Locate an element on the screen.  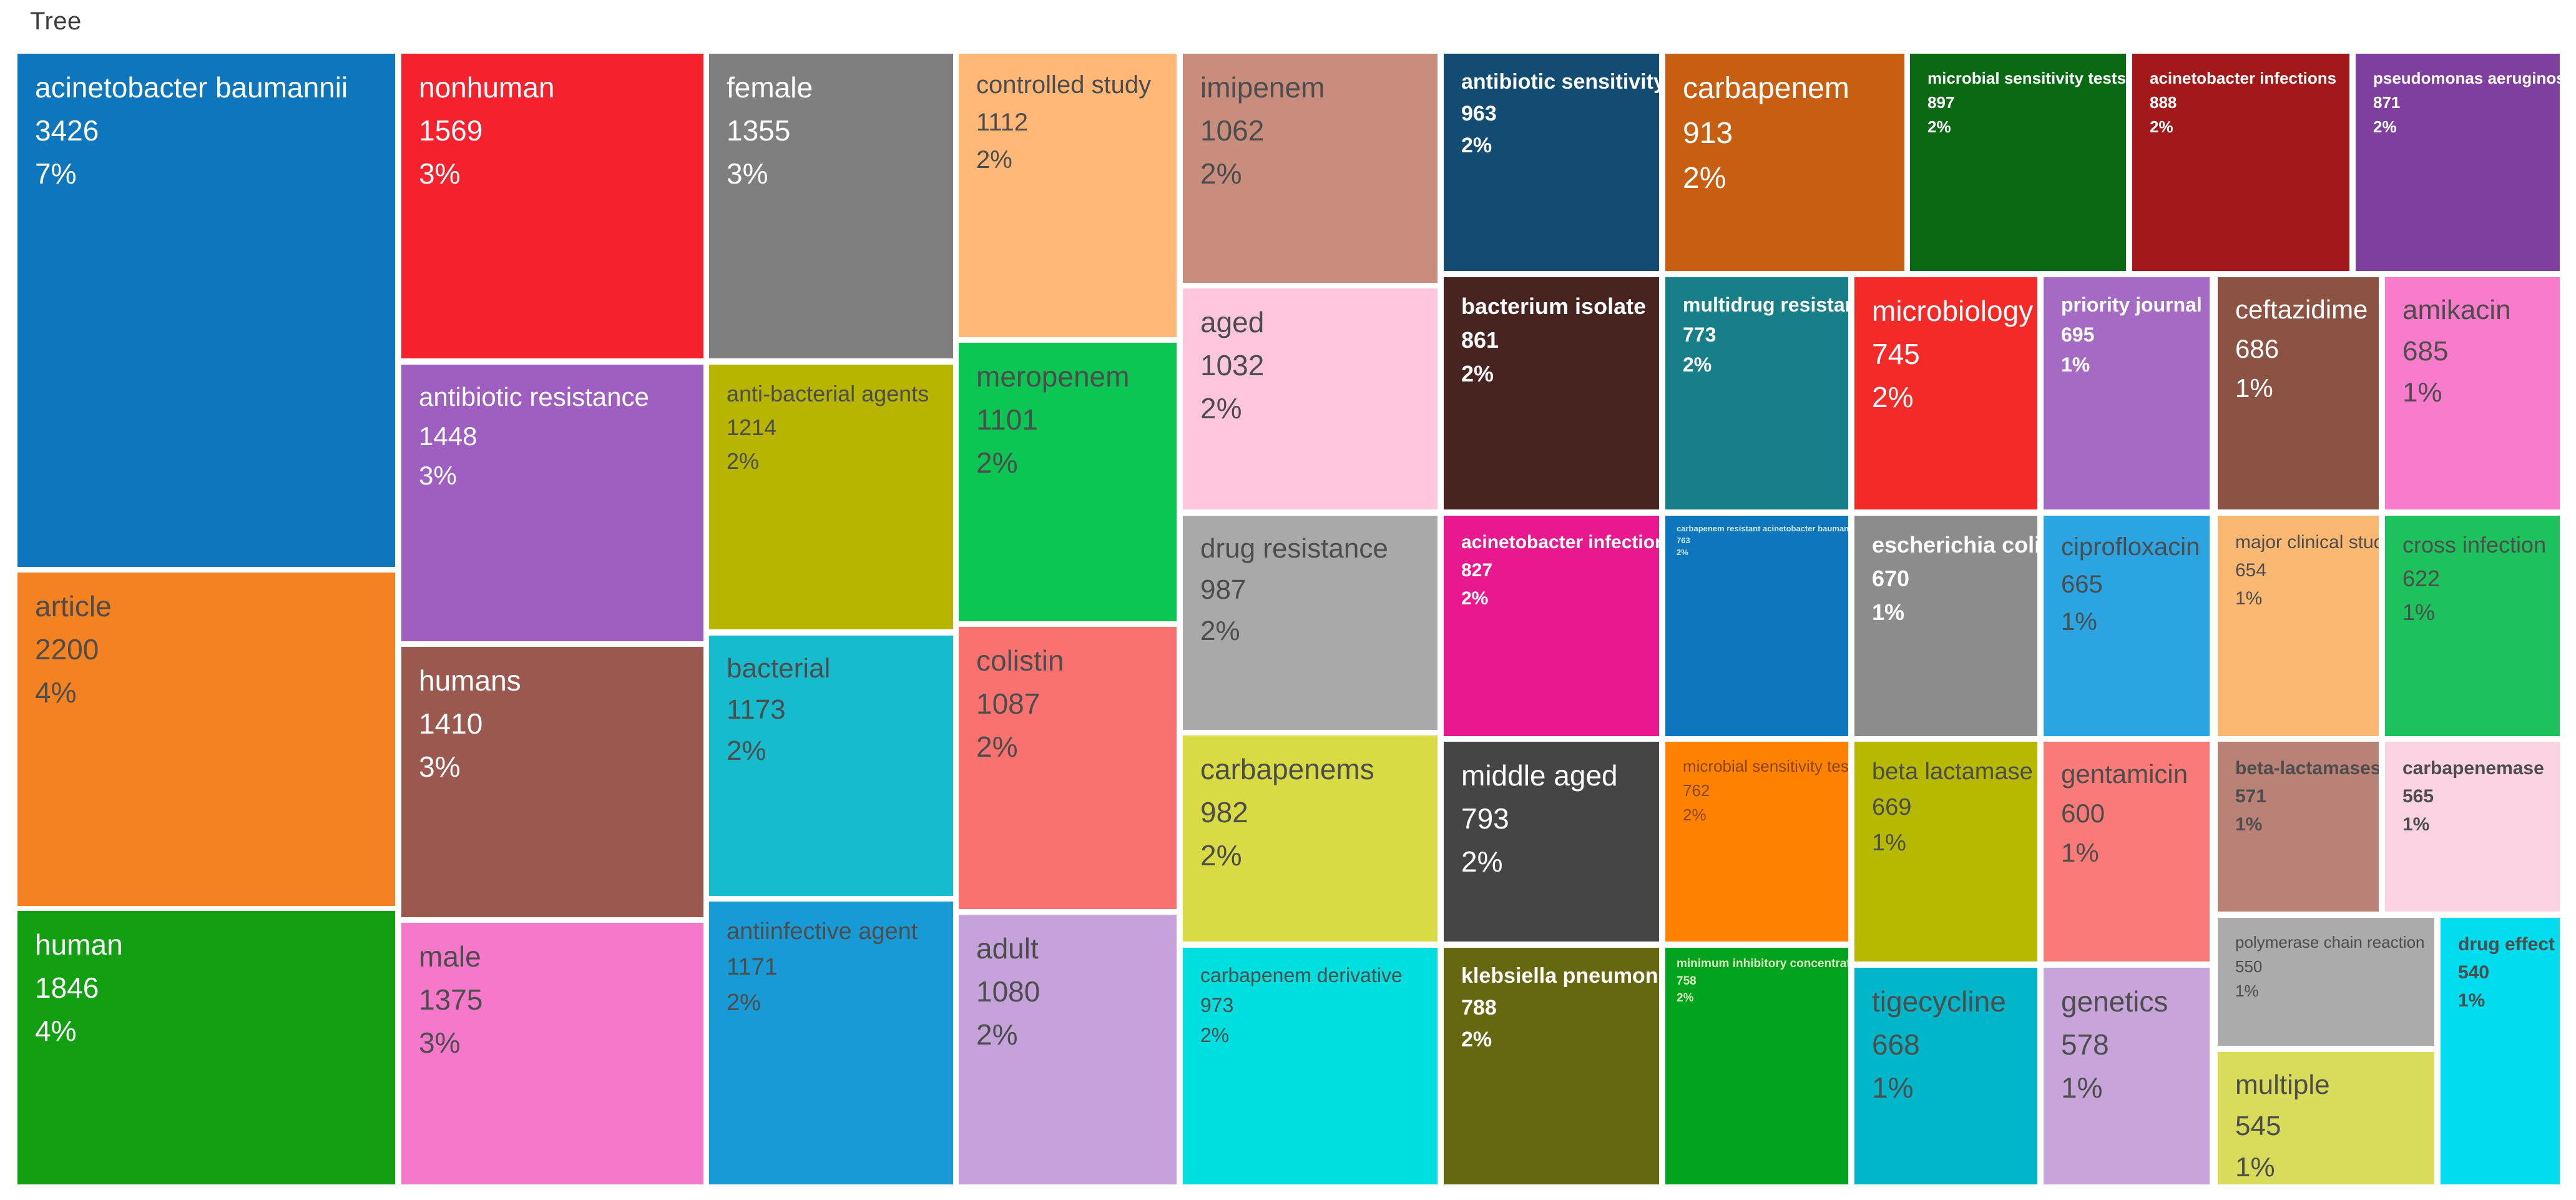
treemap-tile-meropenem: meropenem 1101 2% is located at coordinates (1068, 482).